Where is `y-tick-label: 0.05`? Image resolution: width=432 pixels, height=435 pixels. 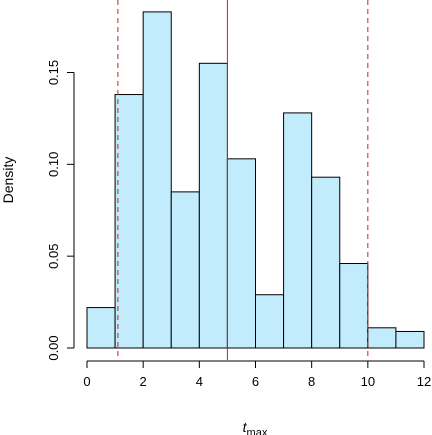 y-tick-label: 0.05 is located at coordinates (53, 256).